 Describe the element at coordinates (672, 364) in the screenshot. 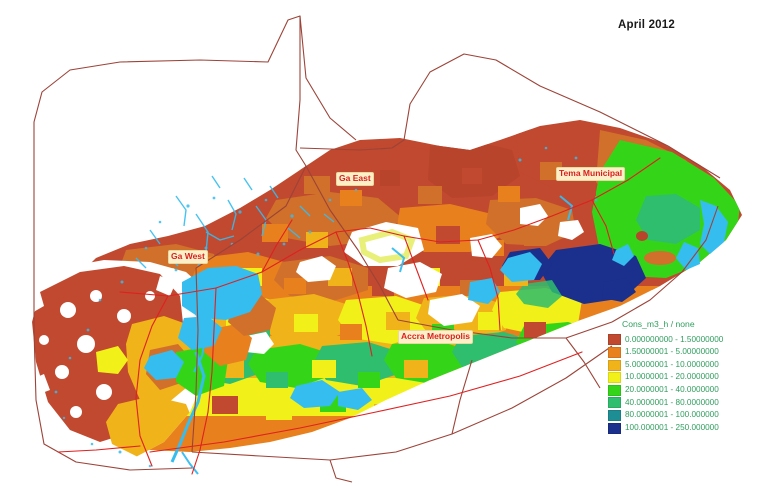

I see `legend-row-label: 5.00000001 - 10.0000000` at that location.